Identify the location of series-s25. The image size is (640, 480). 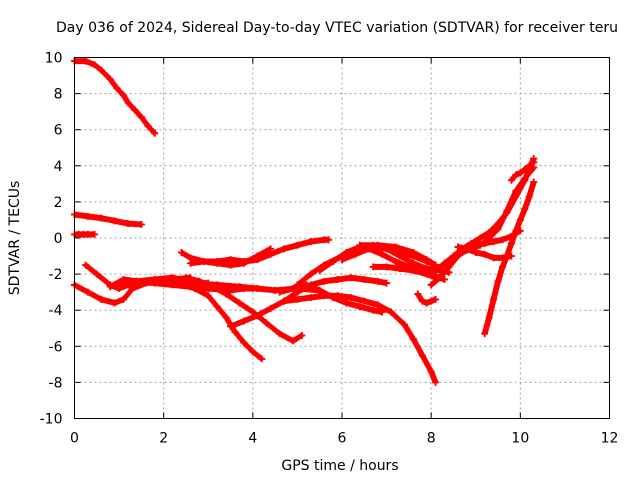
(509, 258).